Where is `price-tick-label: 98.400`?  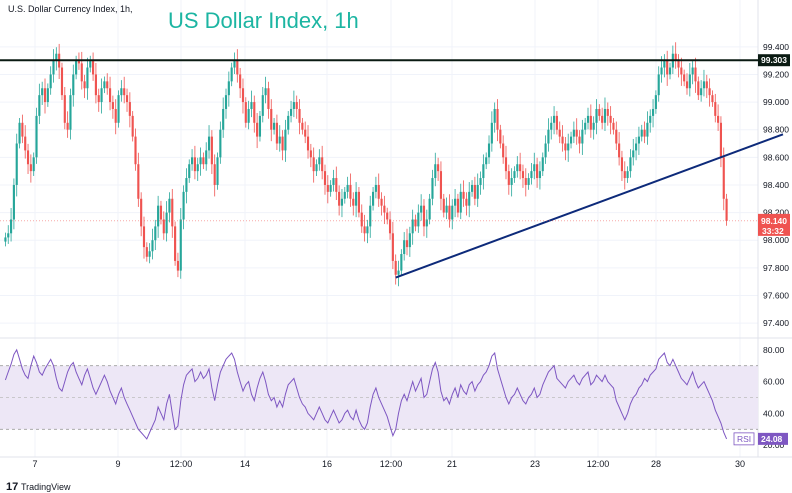
price-tick-label: 98.400 is located at coordinates (776, 185).